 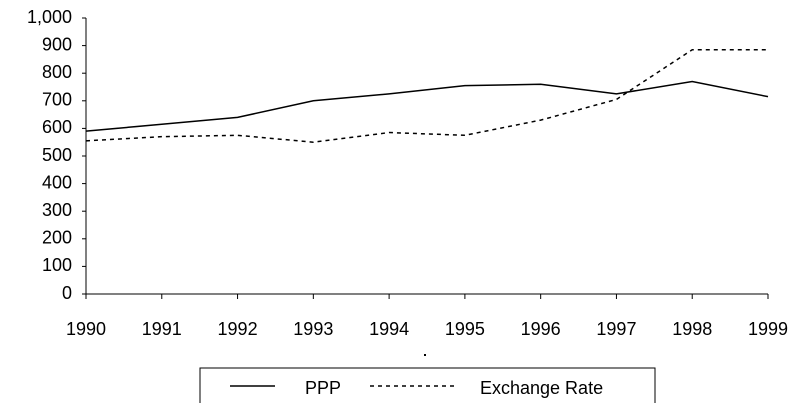 What do you see at coordinates (57, 44) in the screenshot?
I see `y-tick-label: 900` at bounding box center [57, 44].